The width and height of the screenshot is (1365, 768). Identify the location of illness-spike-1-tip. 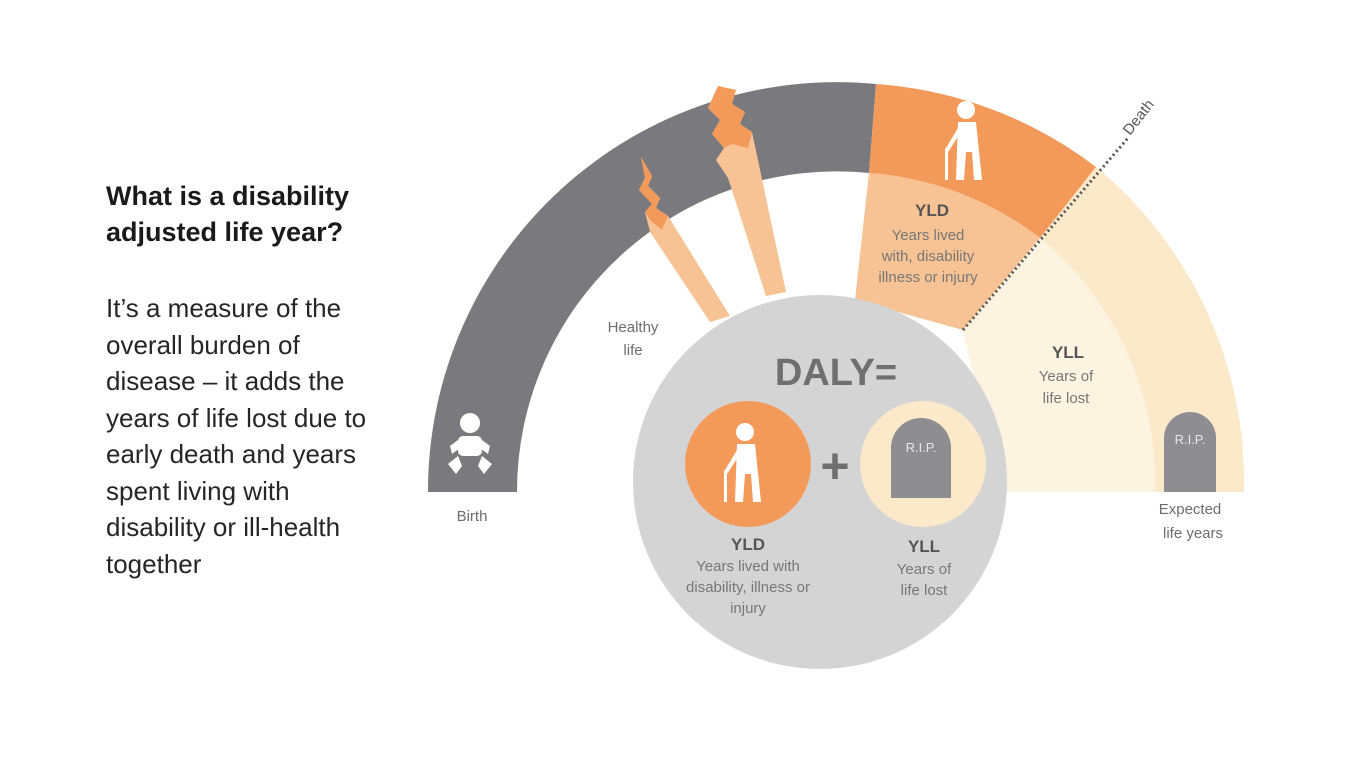
(653, 193).